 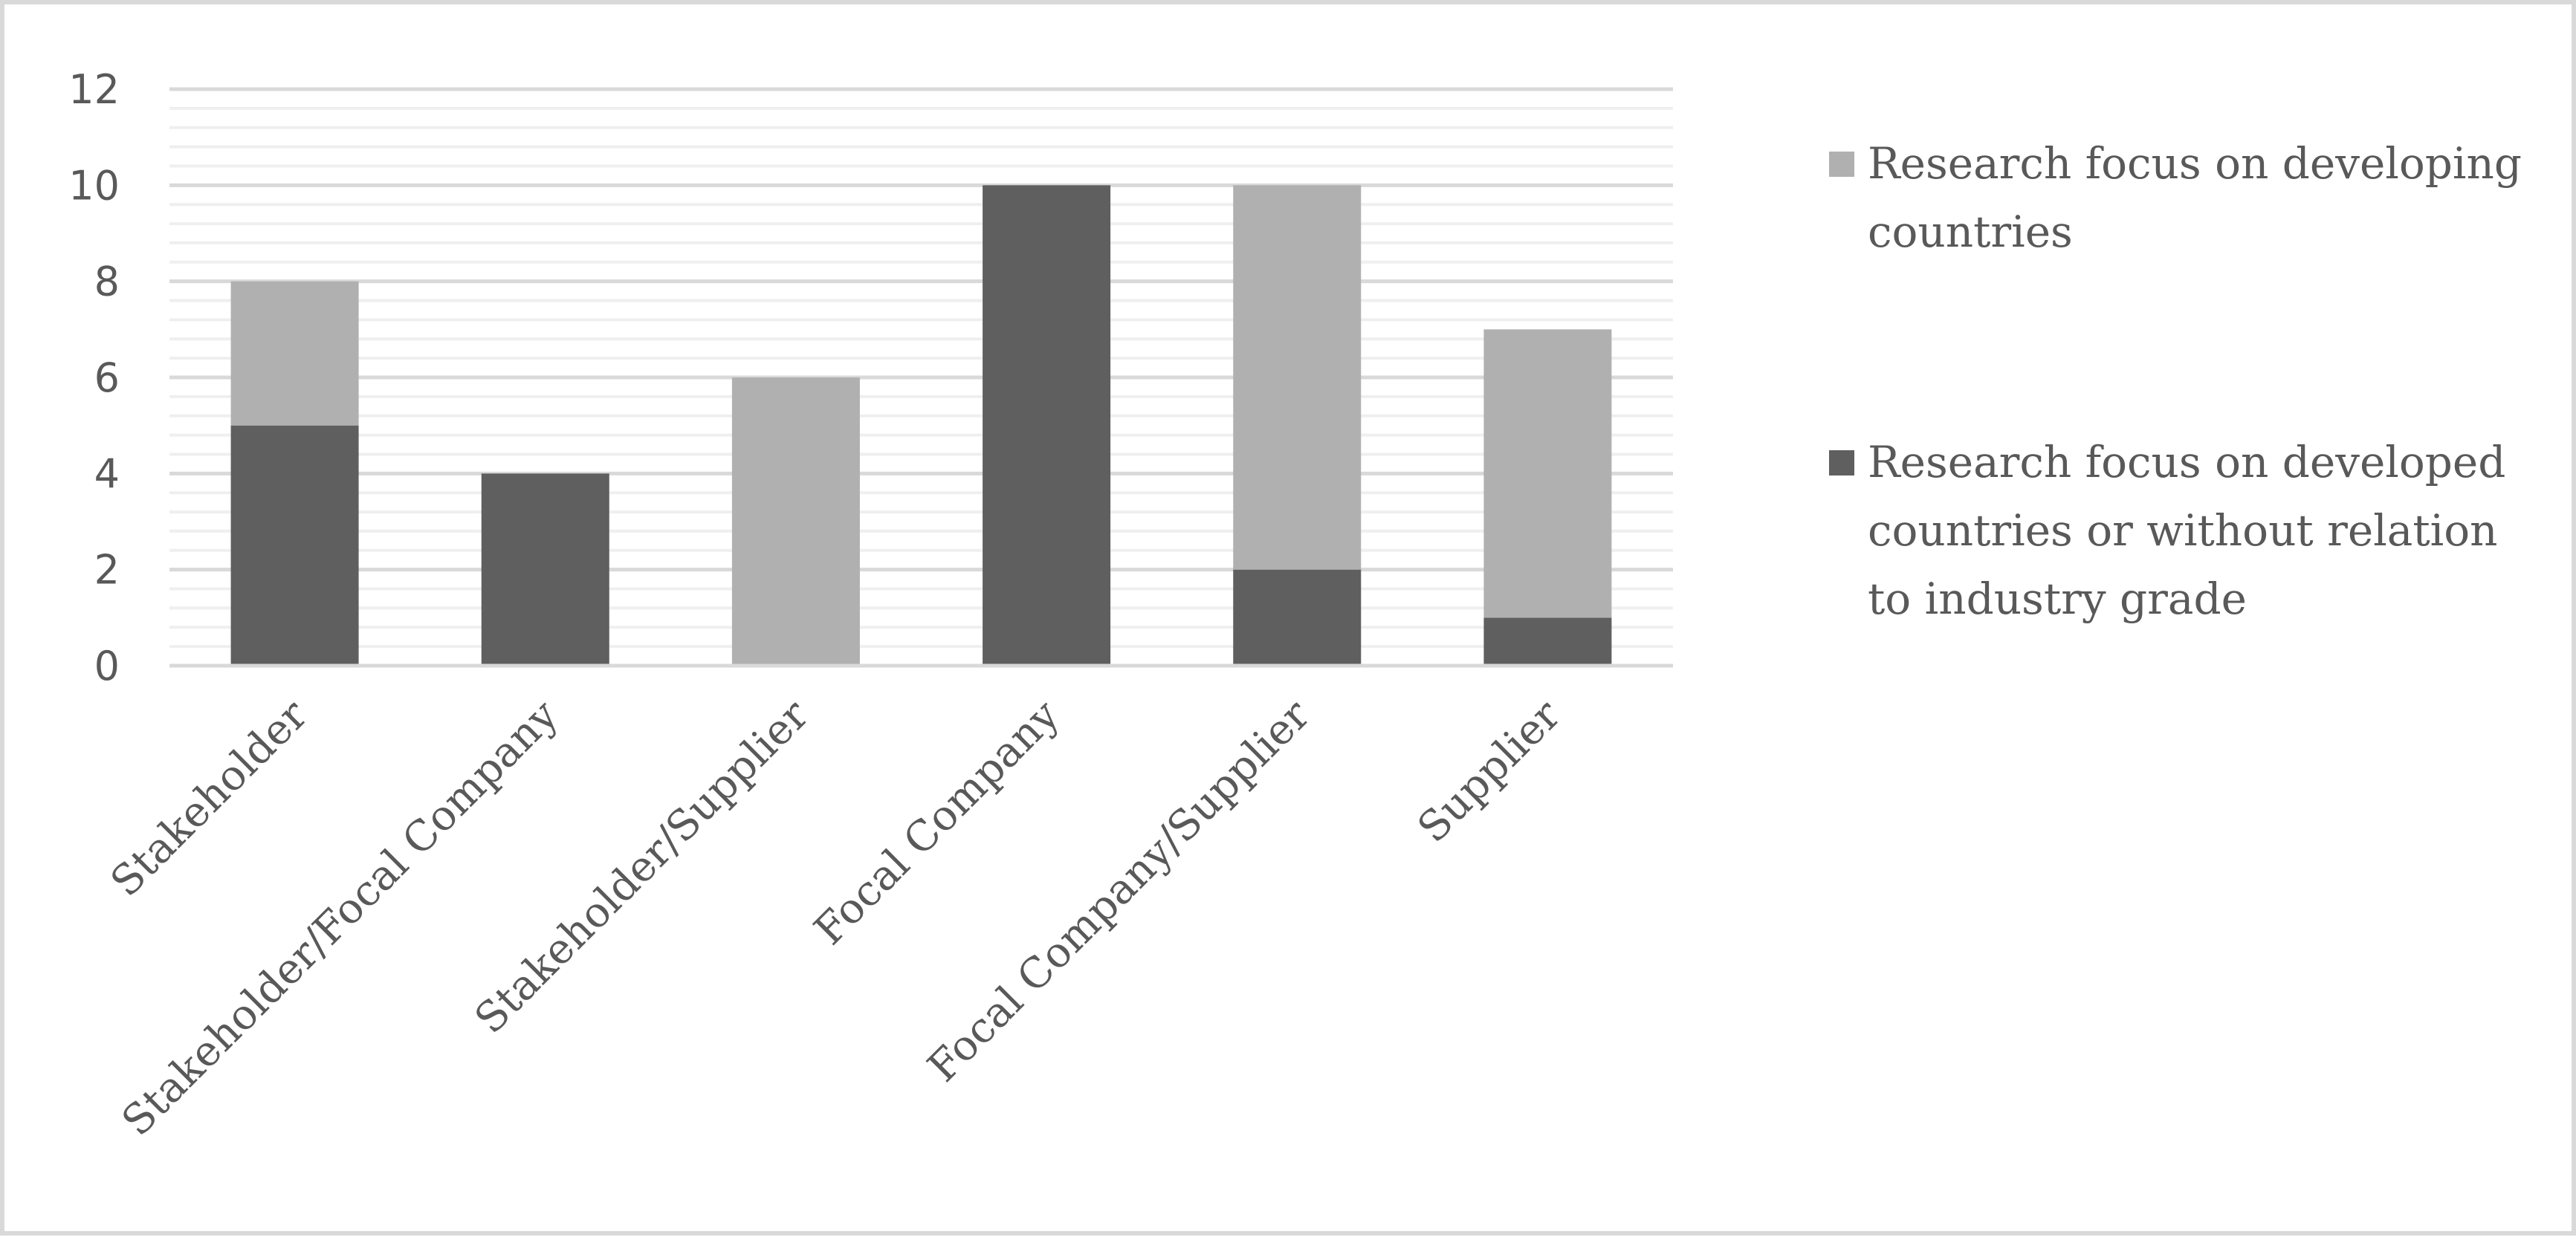 What do you see at coordinates (94, 89) in the screenshot?
I see `y-tick-label: 12` at bounding box center [94, 89].